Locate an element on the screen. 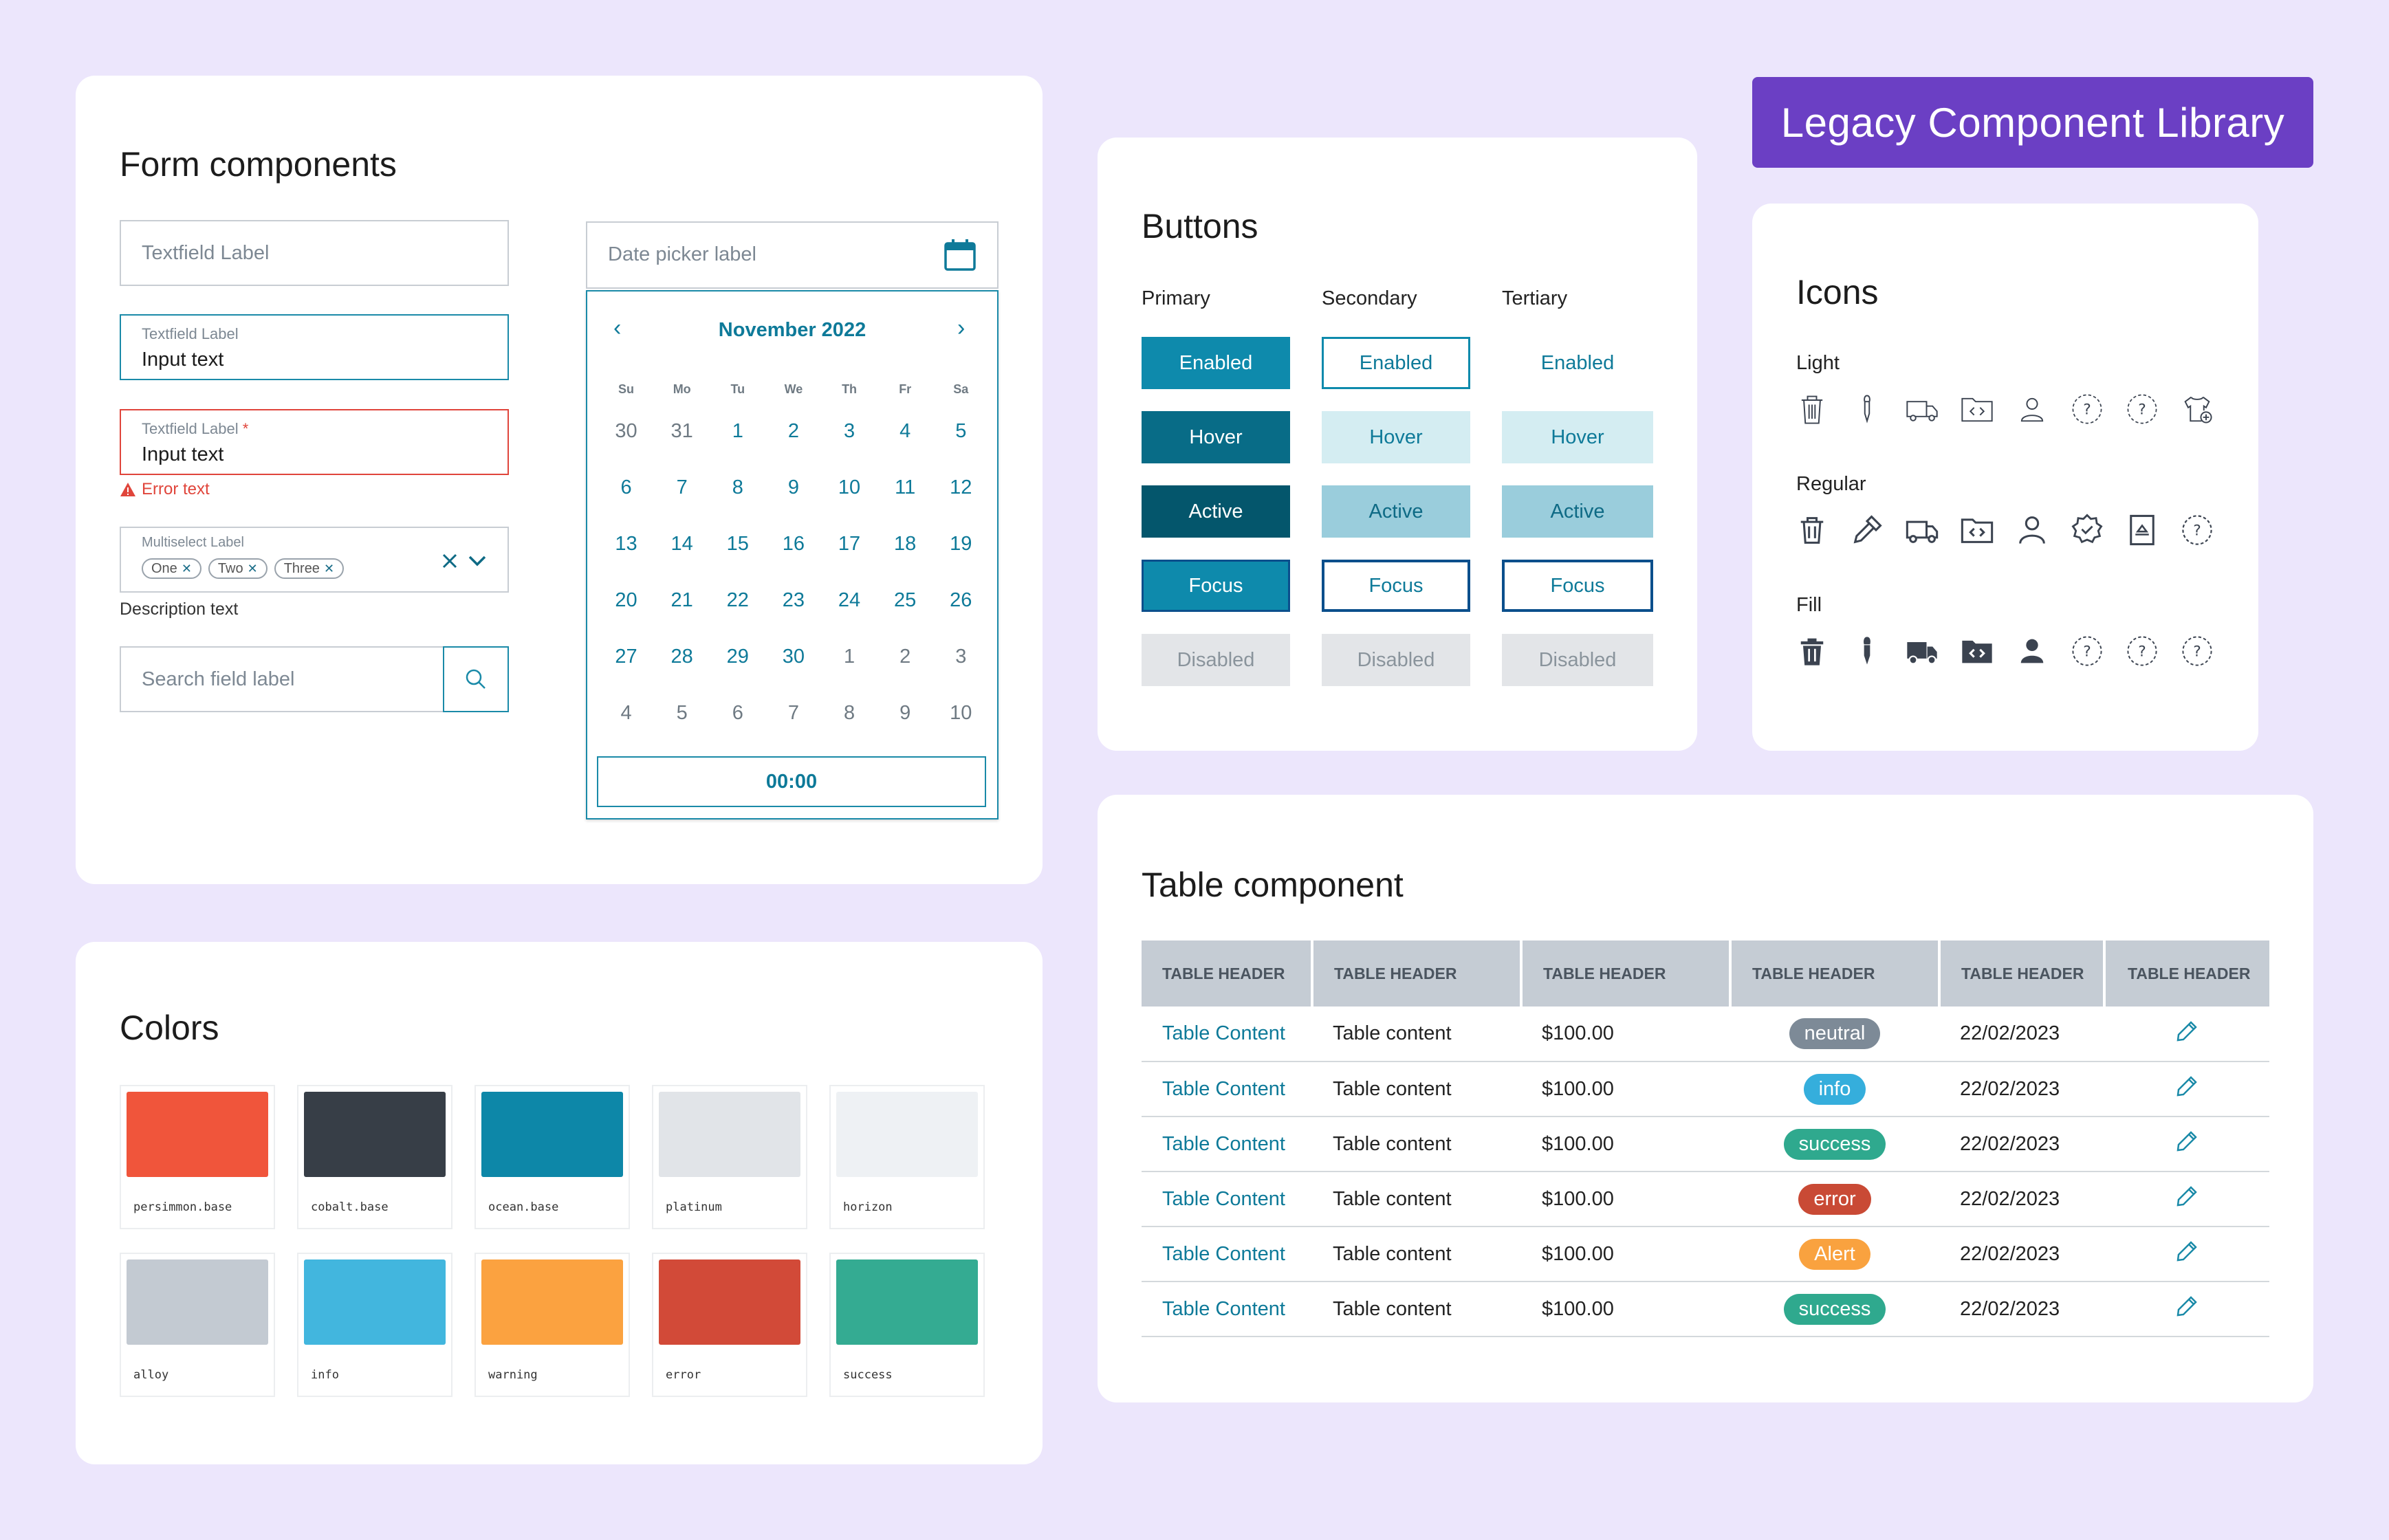  calendar-day: 4 is located at coordinates (905, 431).